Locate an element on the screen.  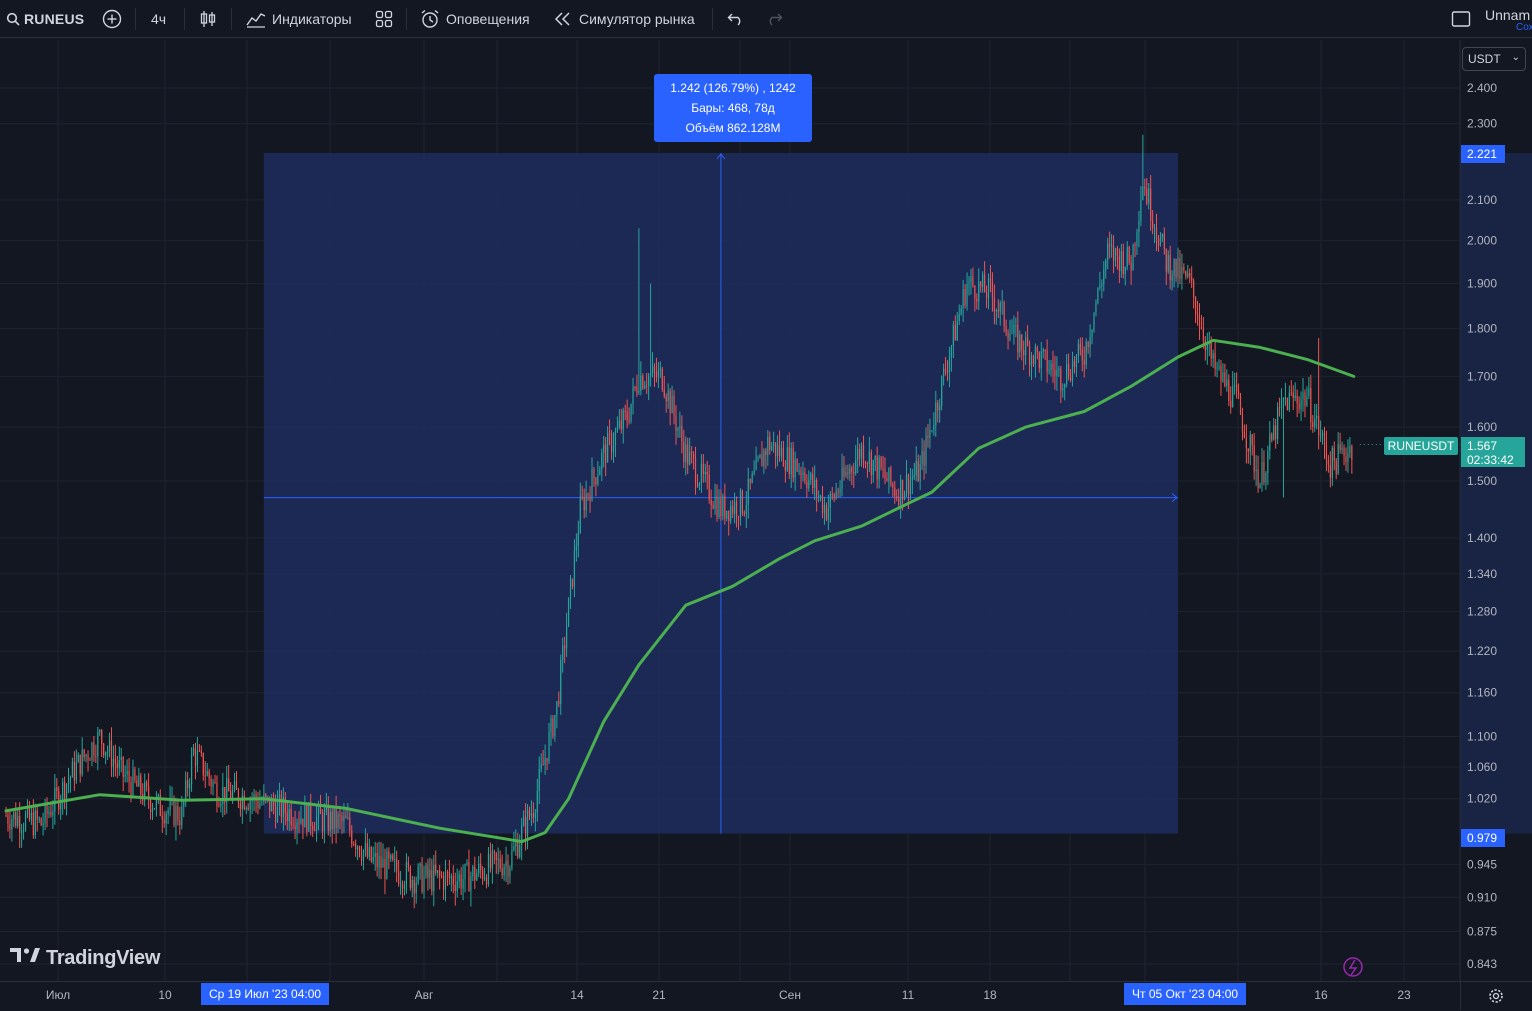
price-tick-label: 2.100 is located at coordinates (1482, 200).